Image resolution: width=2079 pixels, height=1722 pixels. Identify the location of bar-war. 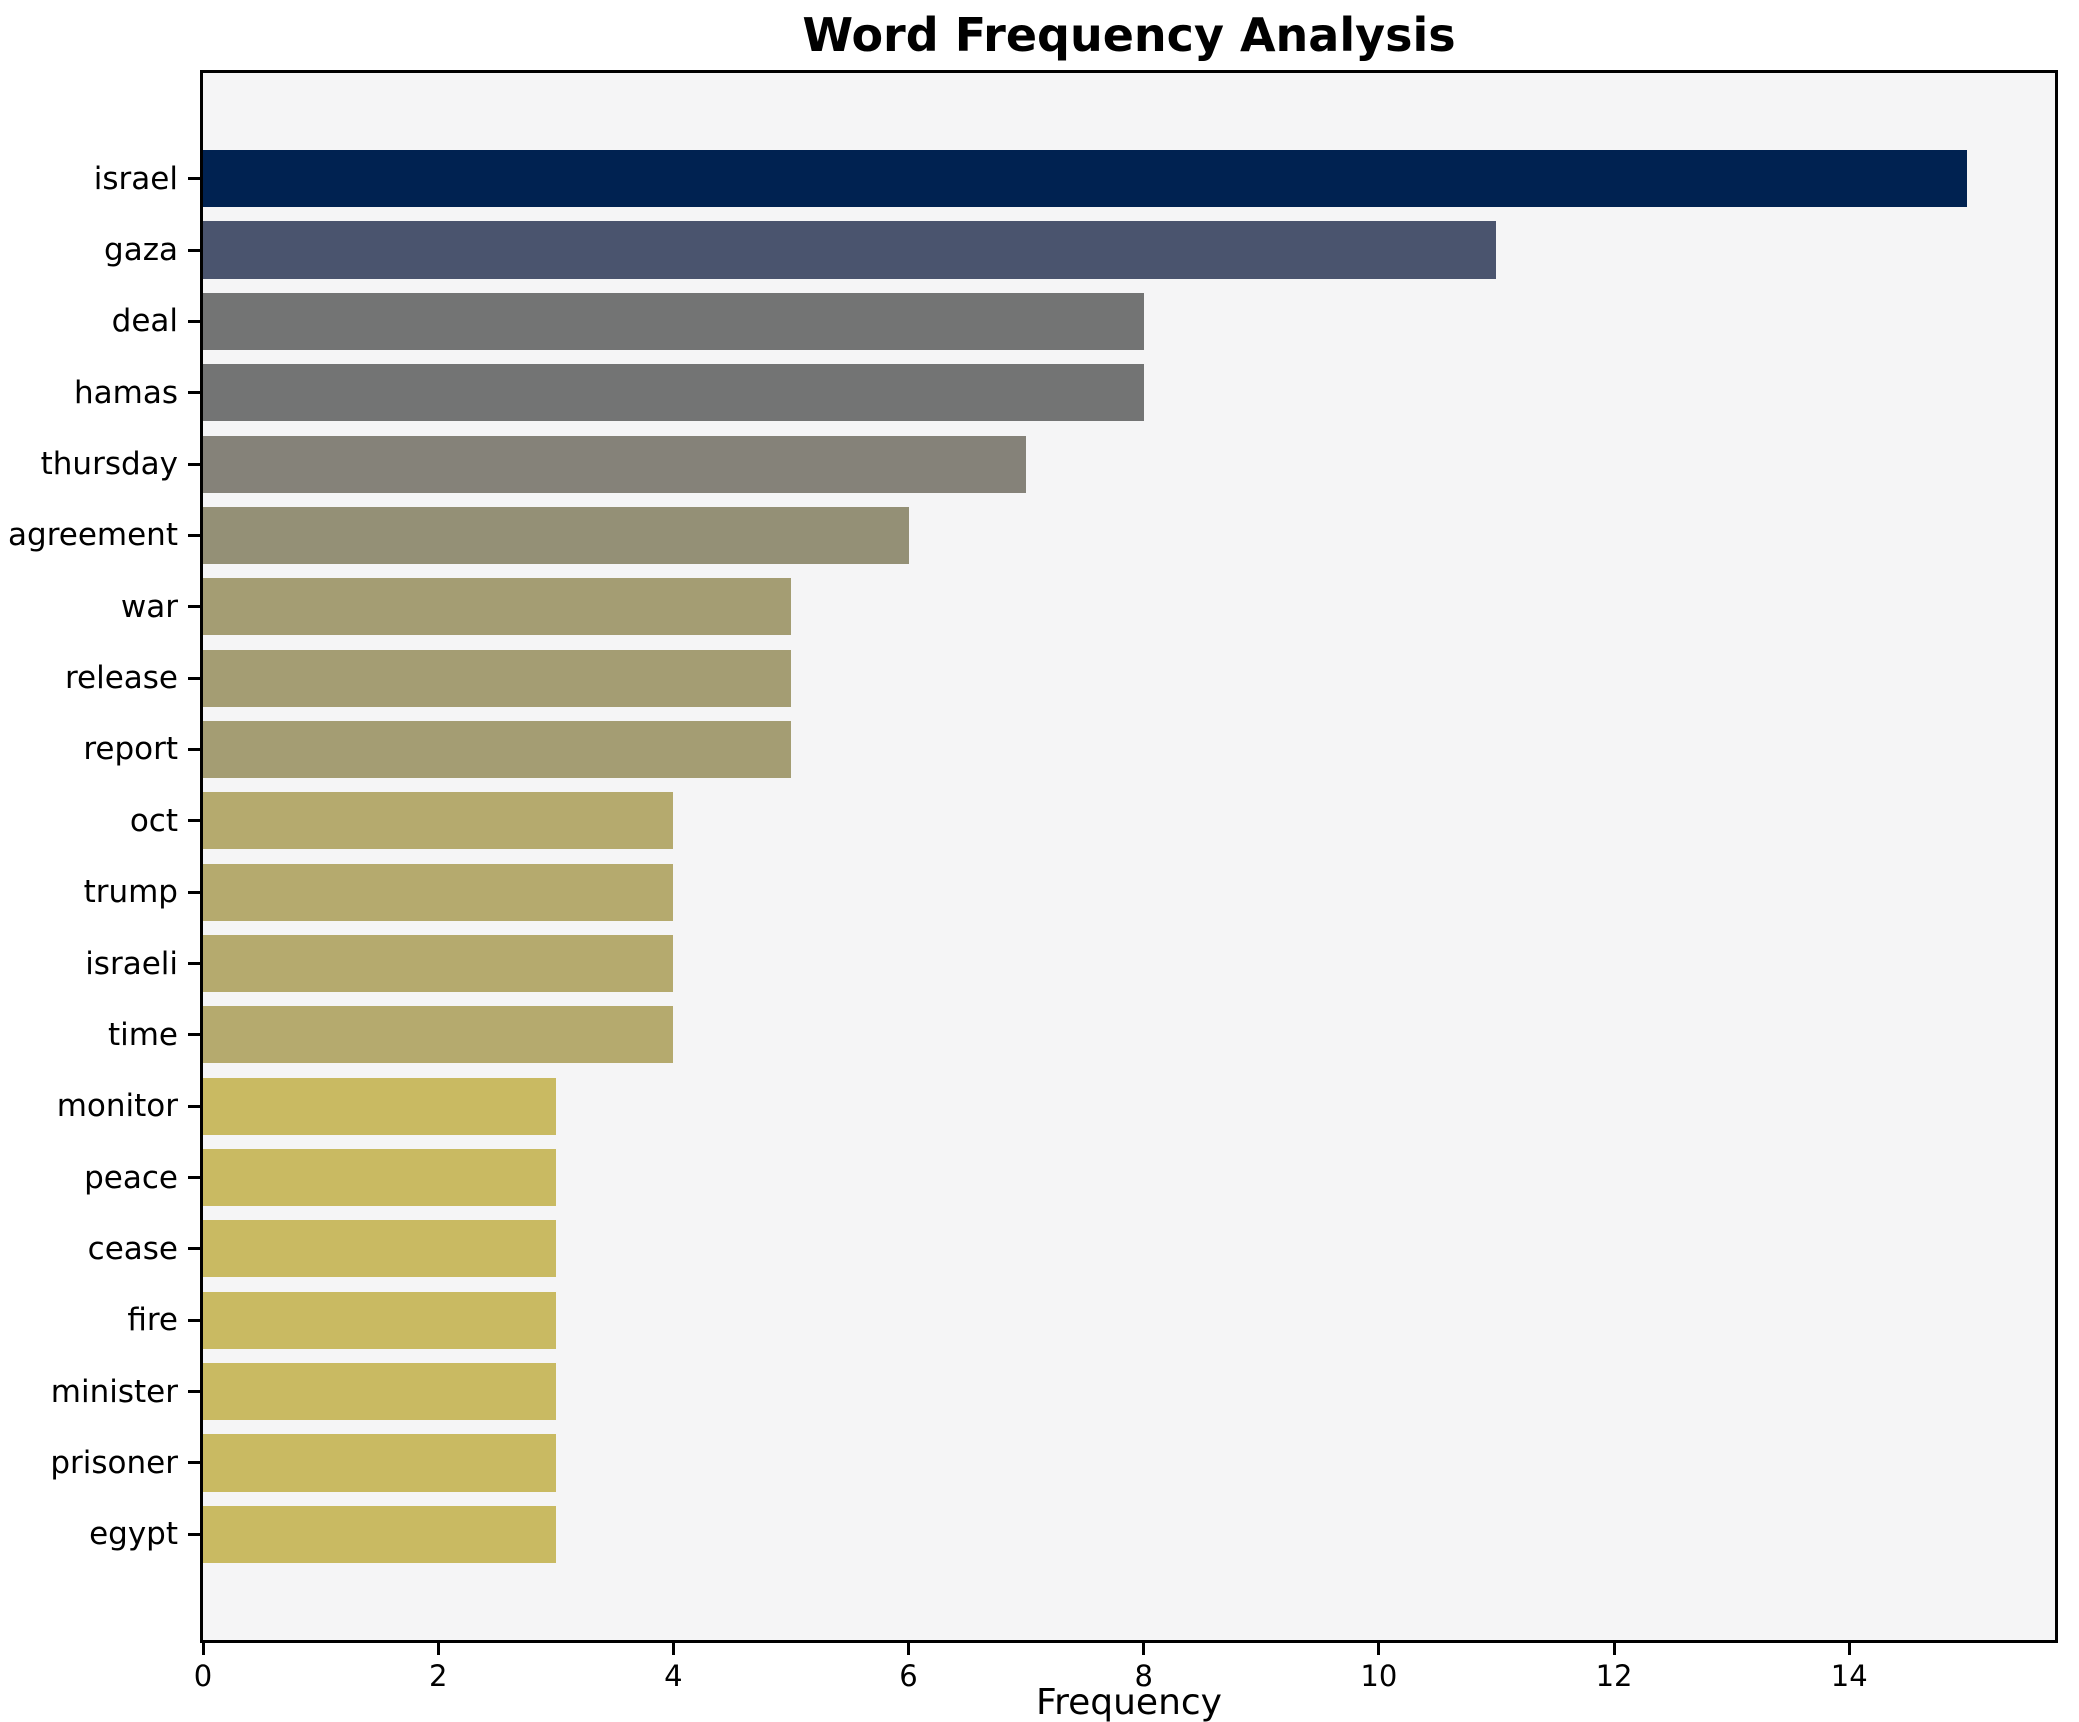
(497, 607).